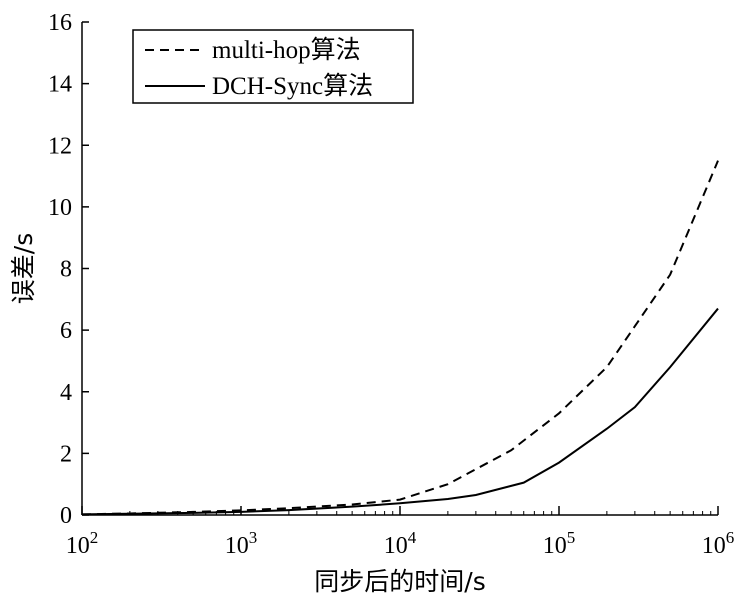 This screenshot has height=599, width=737. I want to click on x-tick-label: 10⁴, so click(400, 543).